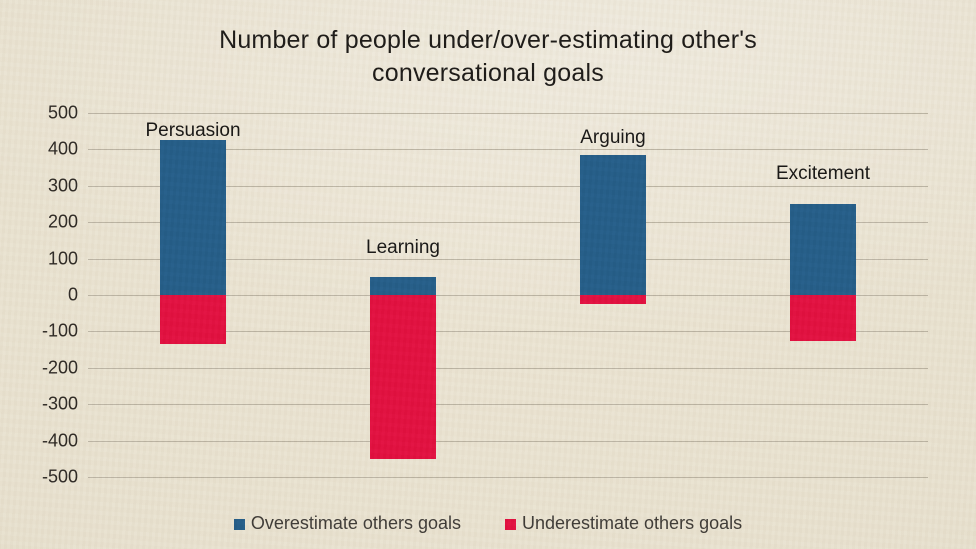 Image resolution: width=976 pixels, height=549 pixels. I want to click on y-tick-label-100: 100, so click(62, 258).